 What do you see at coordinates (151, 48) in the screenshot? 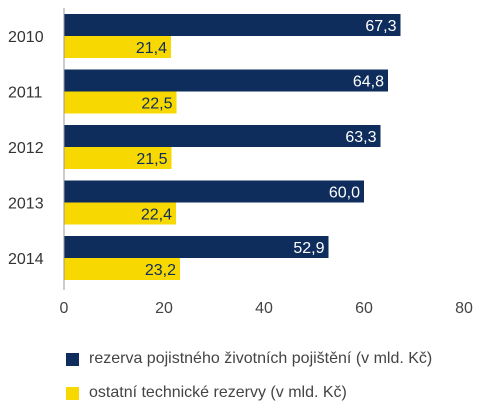
I see `data-label-other-technical-reserves-2010: 21,4` at bounding box center [151, 48].